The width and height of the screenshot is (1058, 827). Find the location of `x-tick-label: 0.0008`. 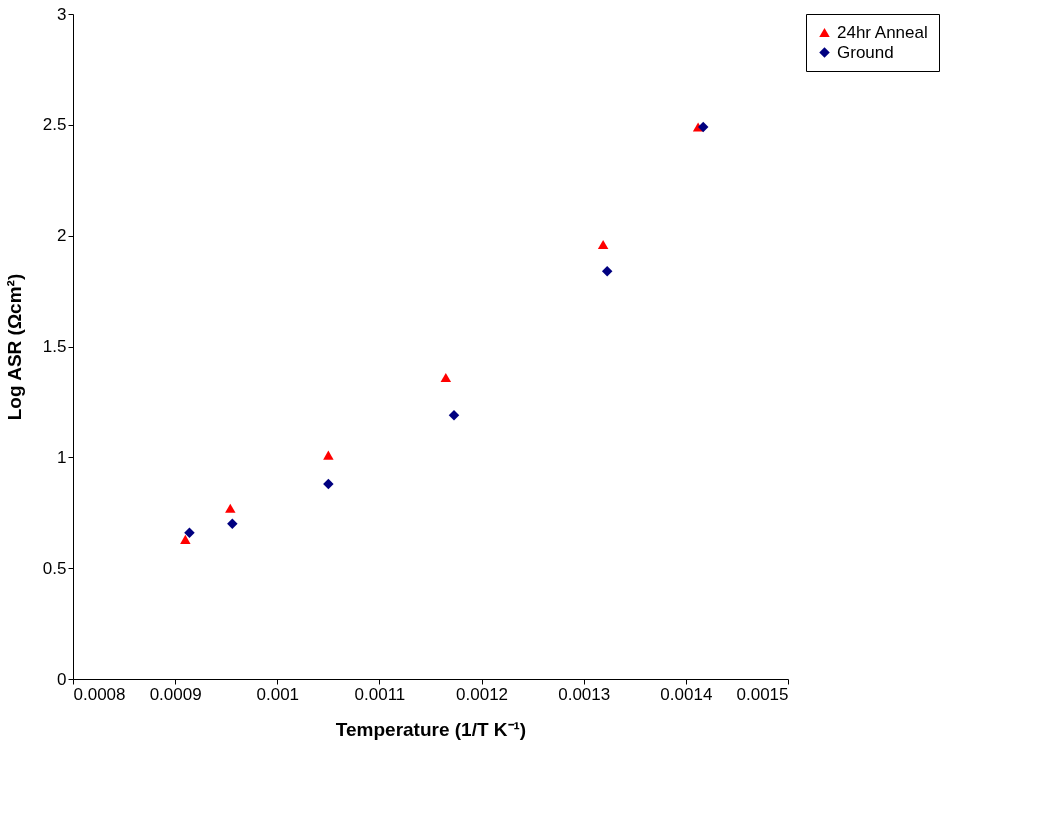

x-tick-label: 0.0008 is located at coordinates (99, 694).